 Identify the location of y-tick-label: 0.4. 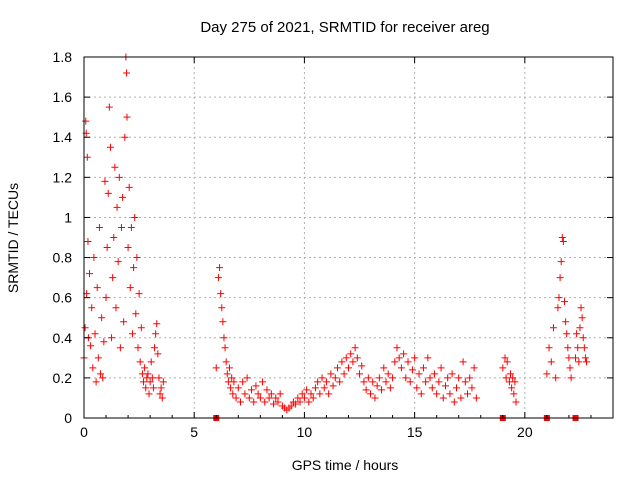
(63, 338).